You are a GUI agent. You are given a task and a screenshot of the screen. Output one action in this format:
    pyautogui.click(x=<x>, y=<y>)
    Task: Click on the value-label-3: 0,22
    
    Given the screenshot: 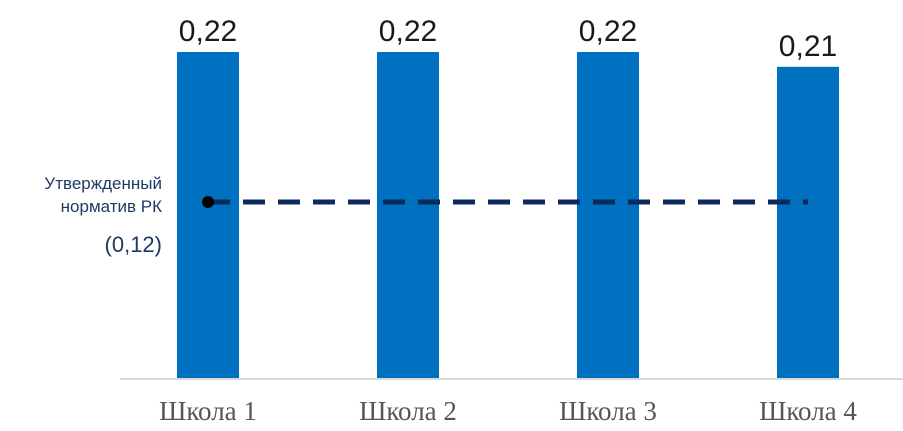 What is the action you would take?
    pyautogui.click(x=608, y=31)
    